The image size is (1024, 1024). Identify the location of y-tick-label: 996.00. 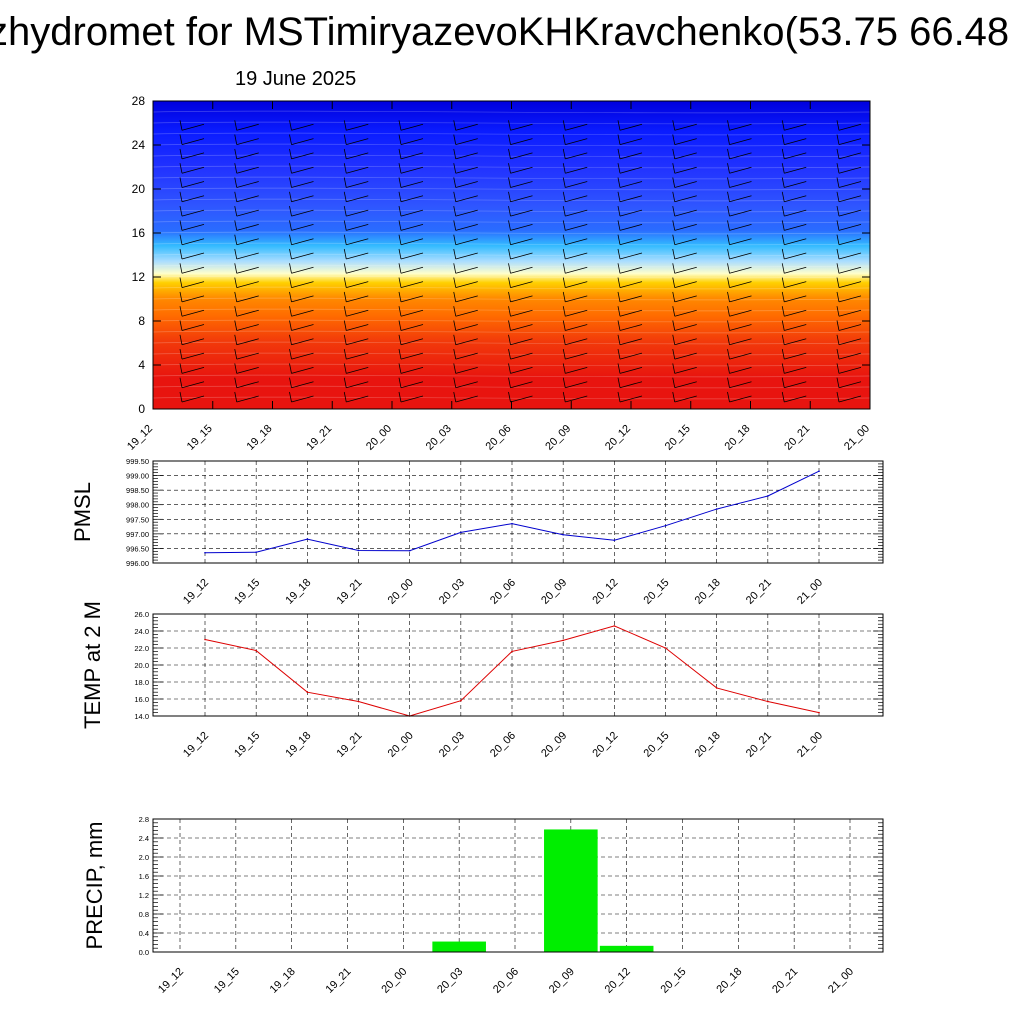
(137, 563).